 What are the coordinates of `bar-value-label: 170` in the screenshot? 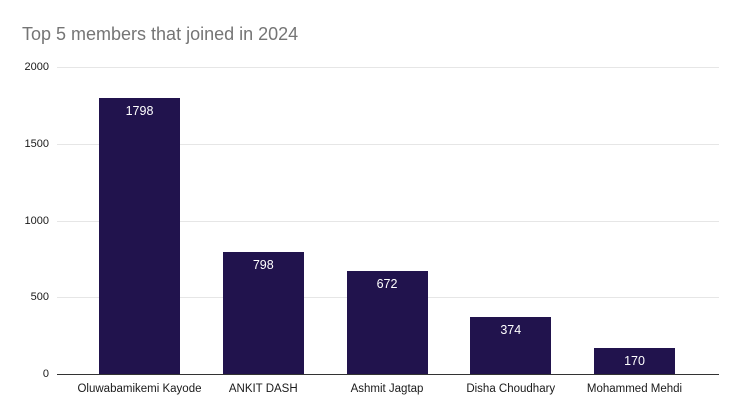 It's located at (634, 361).